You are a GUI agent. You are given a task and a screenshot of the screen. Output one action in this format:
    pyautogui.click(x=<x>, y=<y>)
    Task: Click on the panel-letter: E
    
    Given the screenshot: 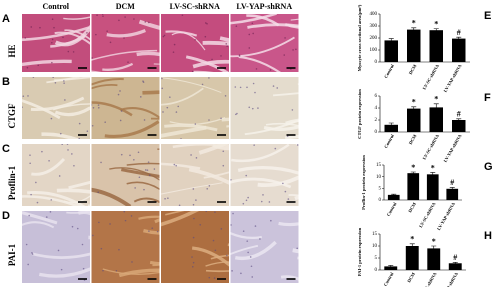 What is the action you would take?
    pyautogui.click(x=487, y=16)
    